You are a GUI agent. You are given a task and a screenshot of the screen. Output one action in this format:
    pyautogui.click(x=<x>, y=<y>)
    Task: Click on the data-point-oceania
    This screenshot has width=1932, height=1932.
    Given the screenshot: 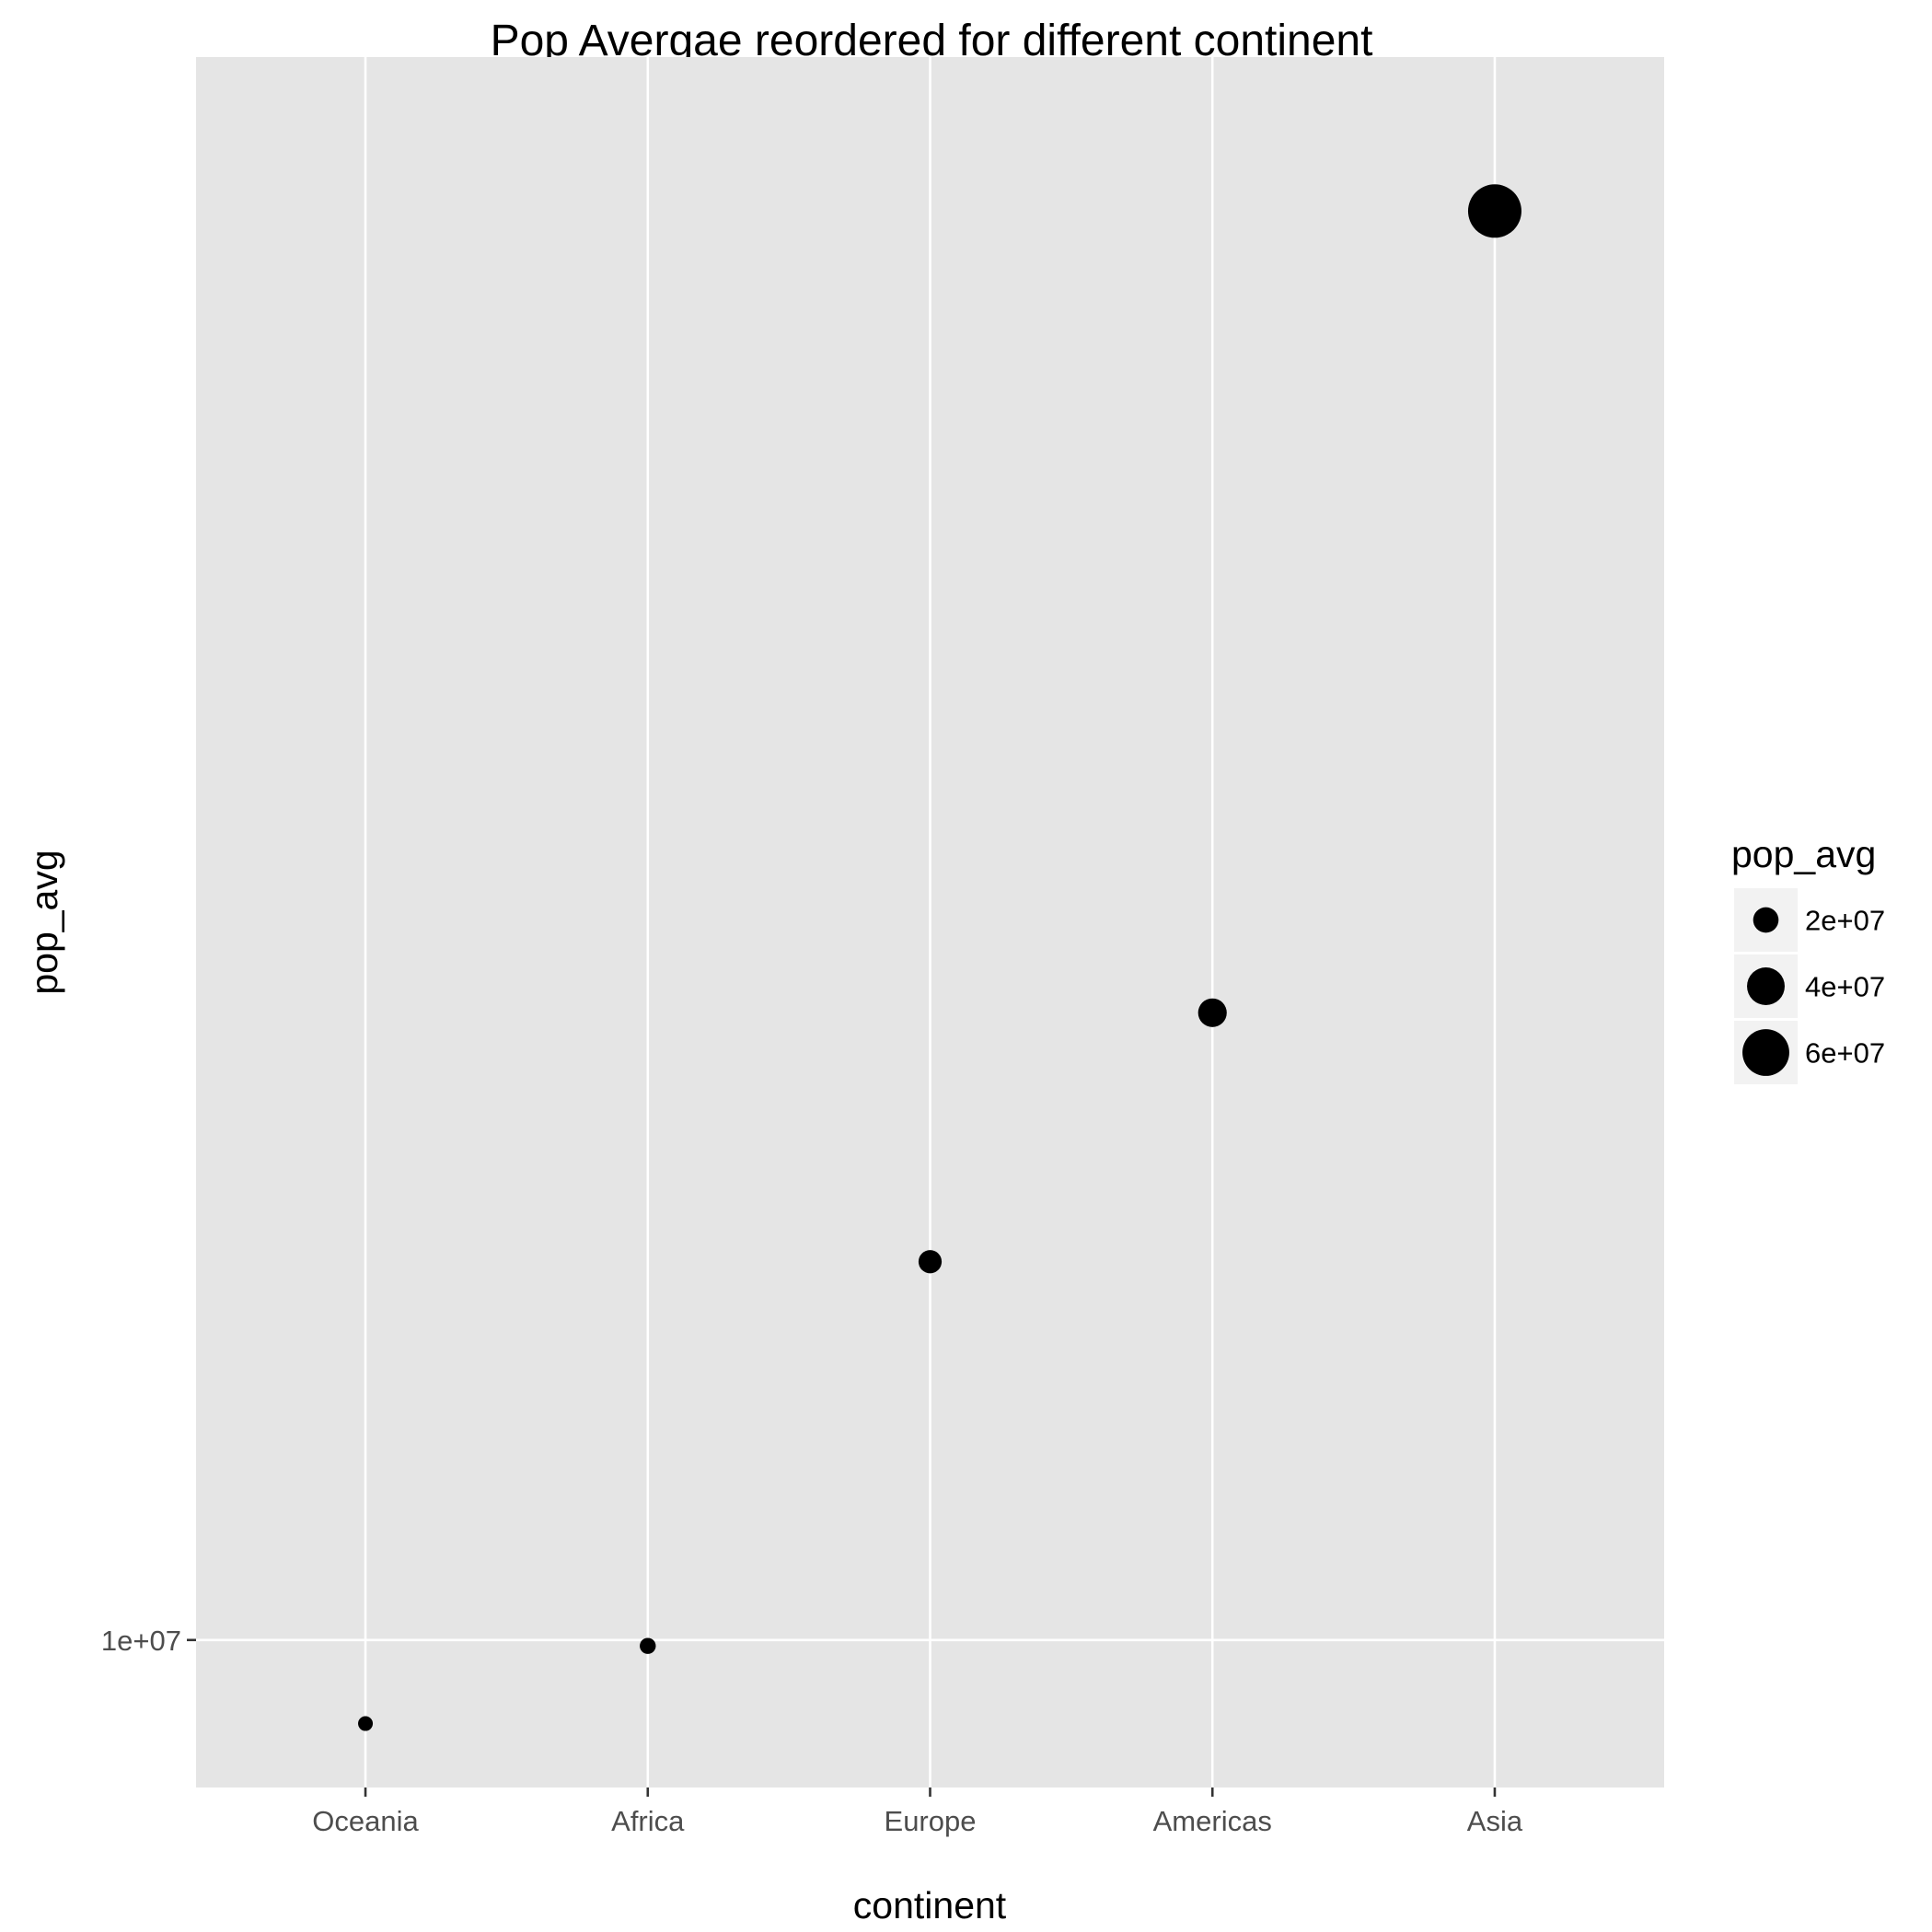 What is the action you would take?
    pyautogui.click(x=366, y=1724)
    